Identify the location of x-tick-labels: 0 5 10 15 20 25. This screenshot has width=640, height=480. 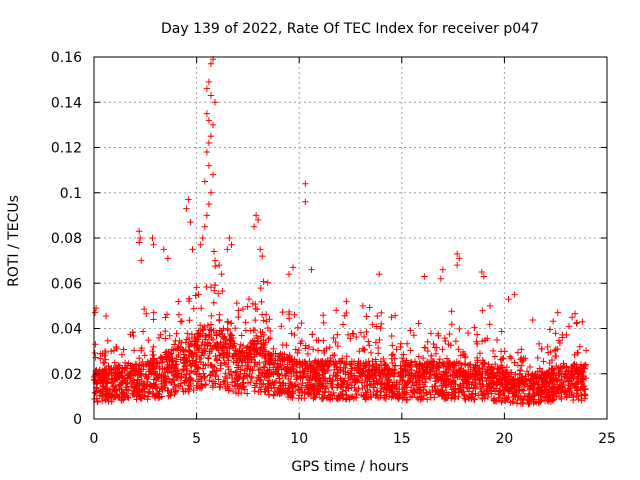
(353, 439).